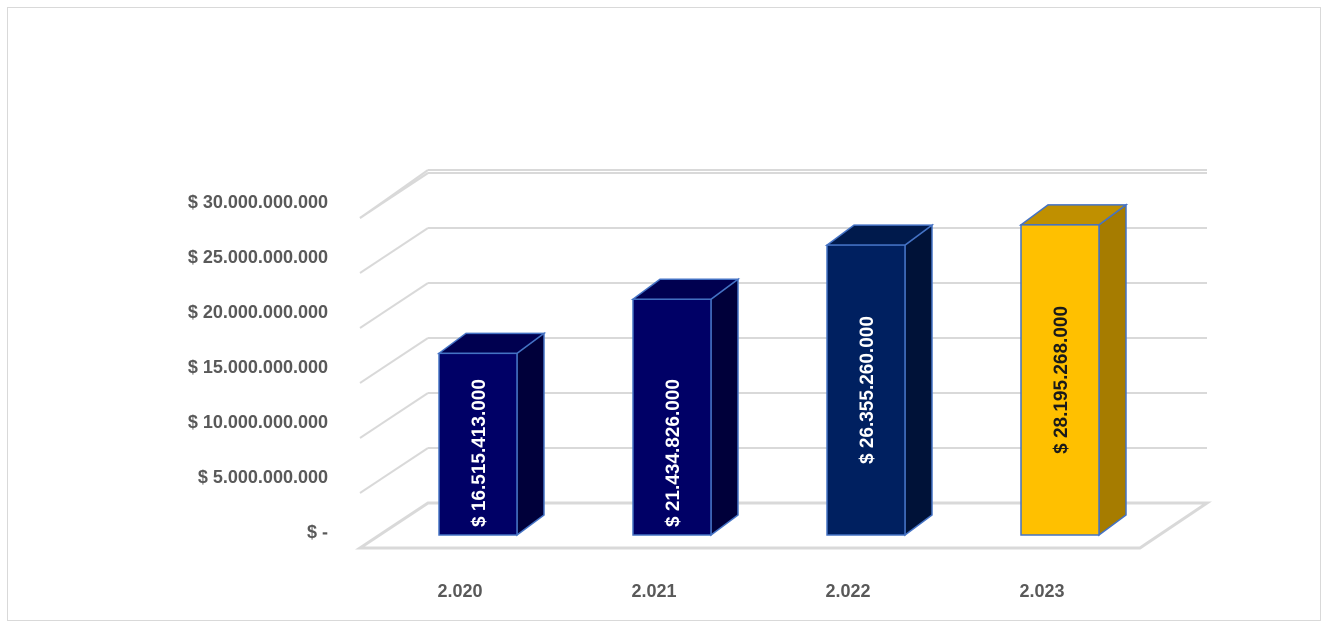  Describe the element at coordinates (317, 532) in the screenshot. I see `y-tick-label: $ -` at that location.